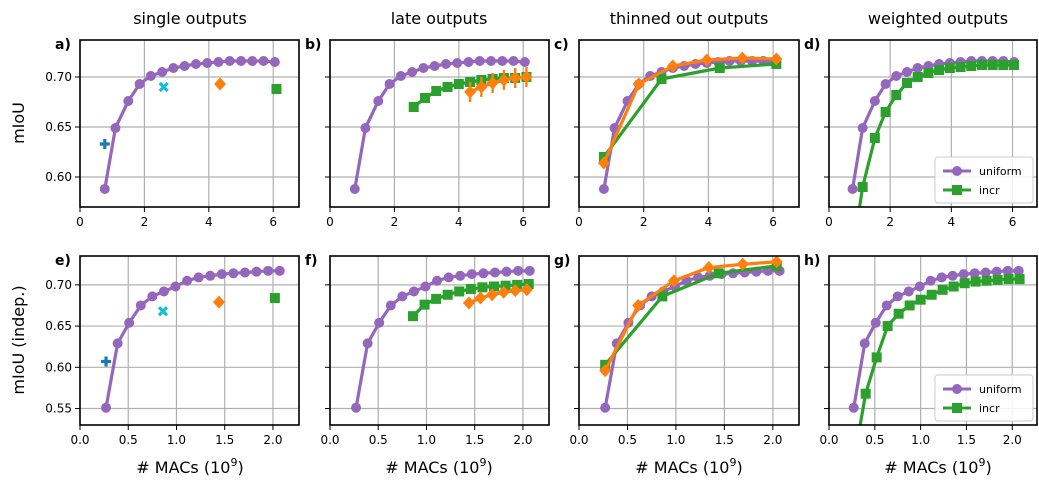  Describe the element at coordinates (812, 45) in the screenshot. I see `panel-letter: d)` at that location.